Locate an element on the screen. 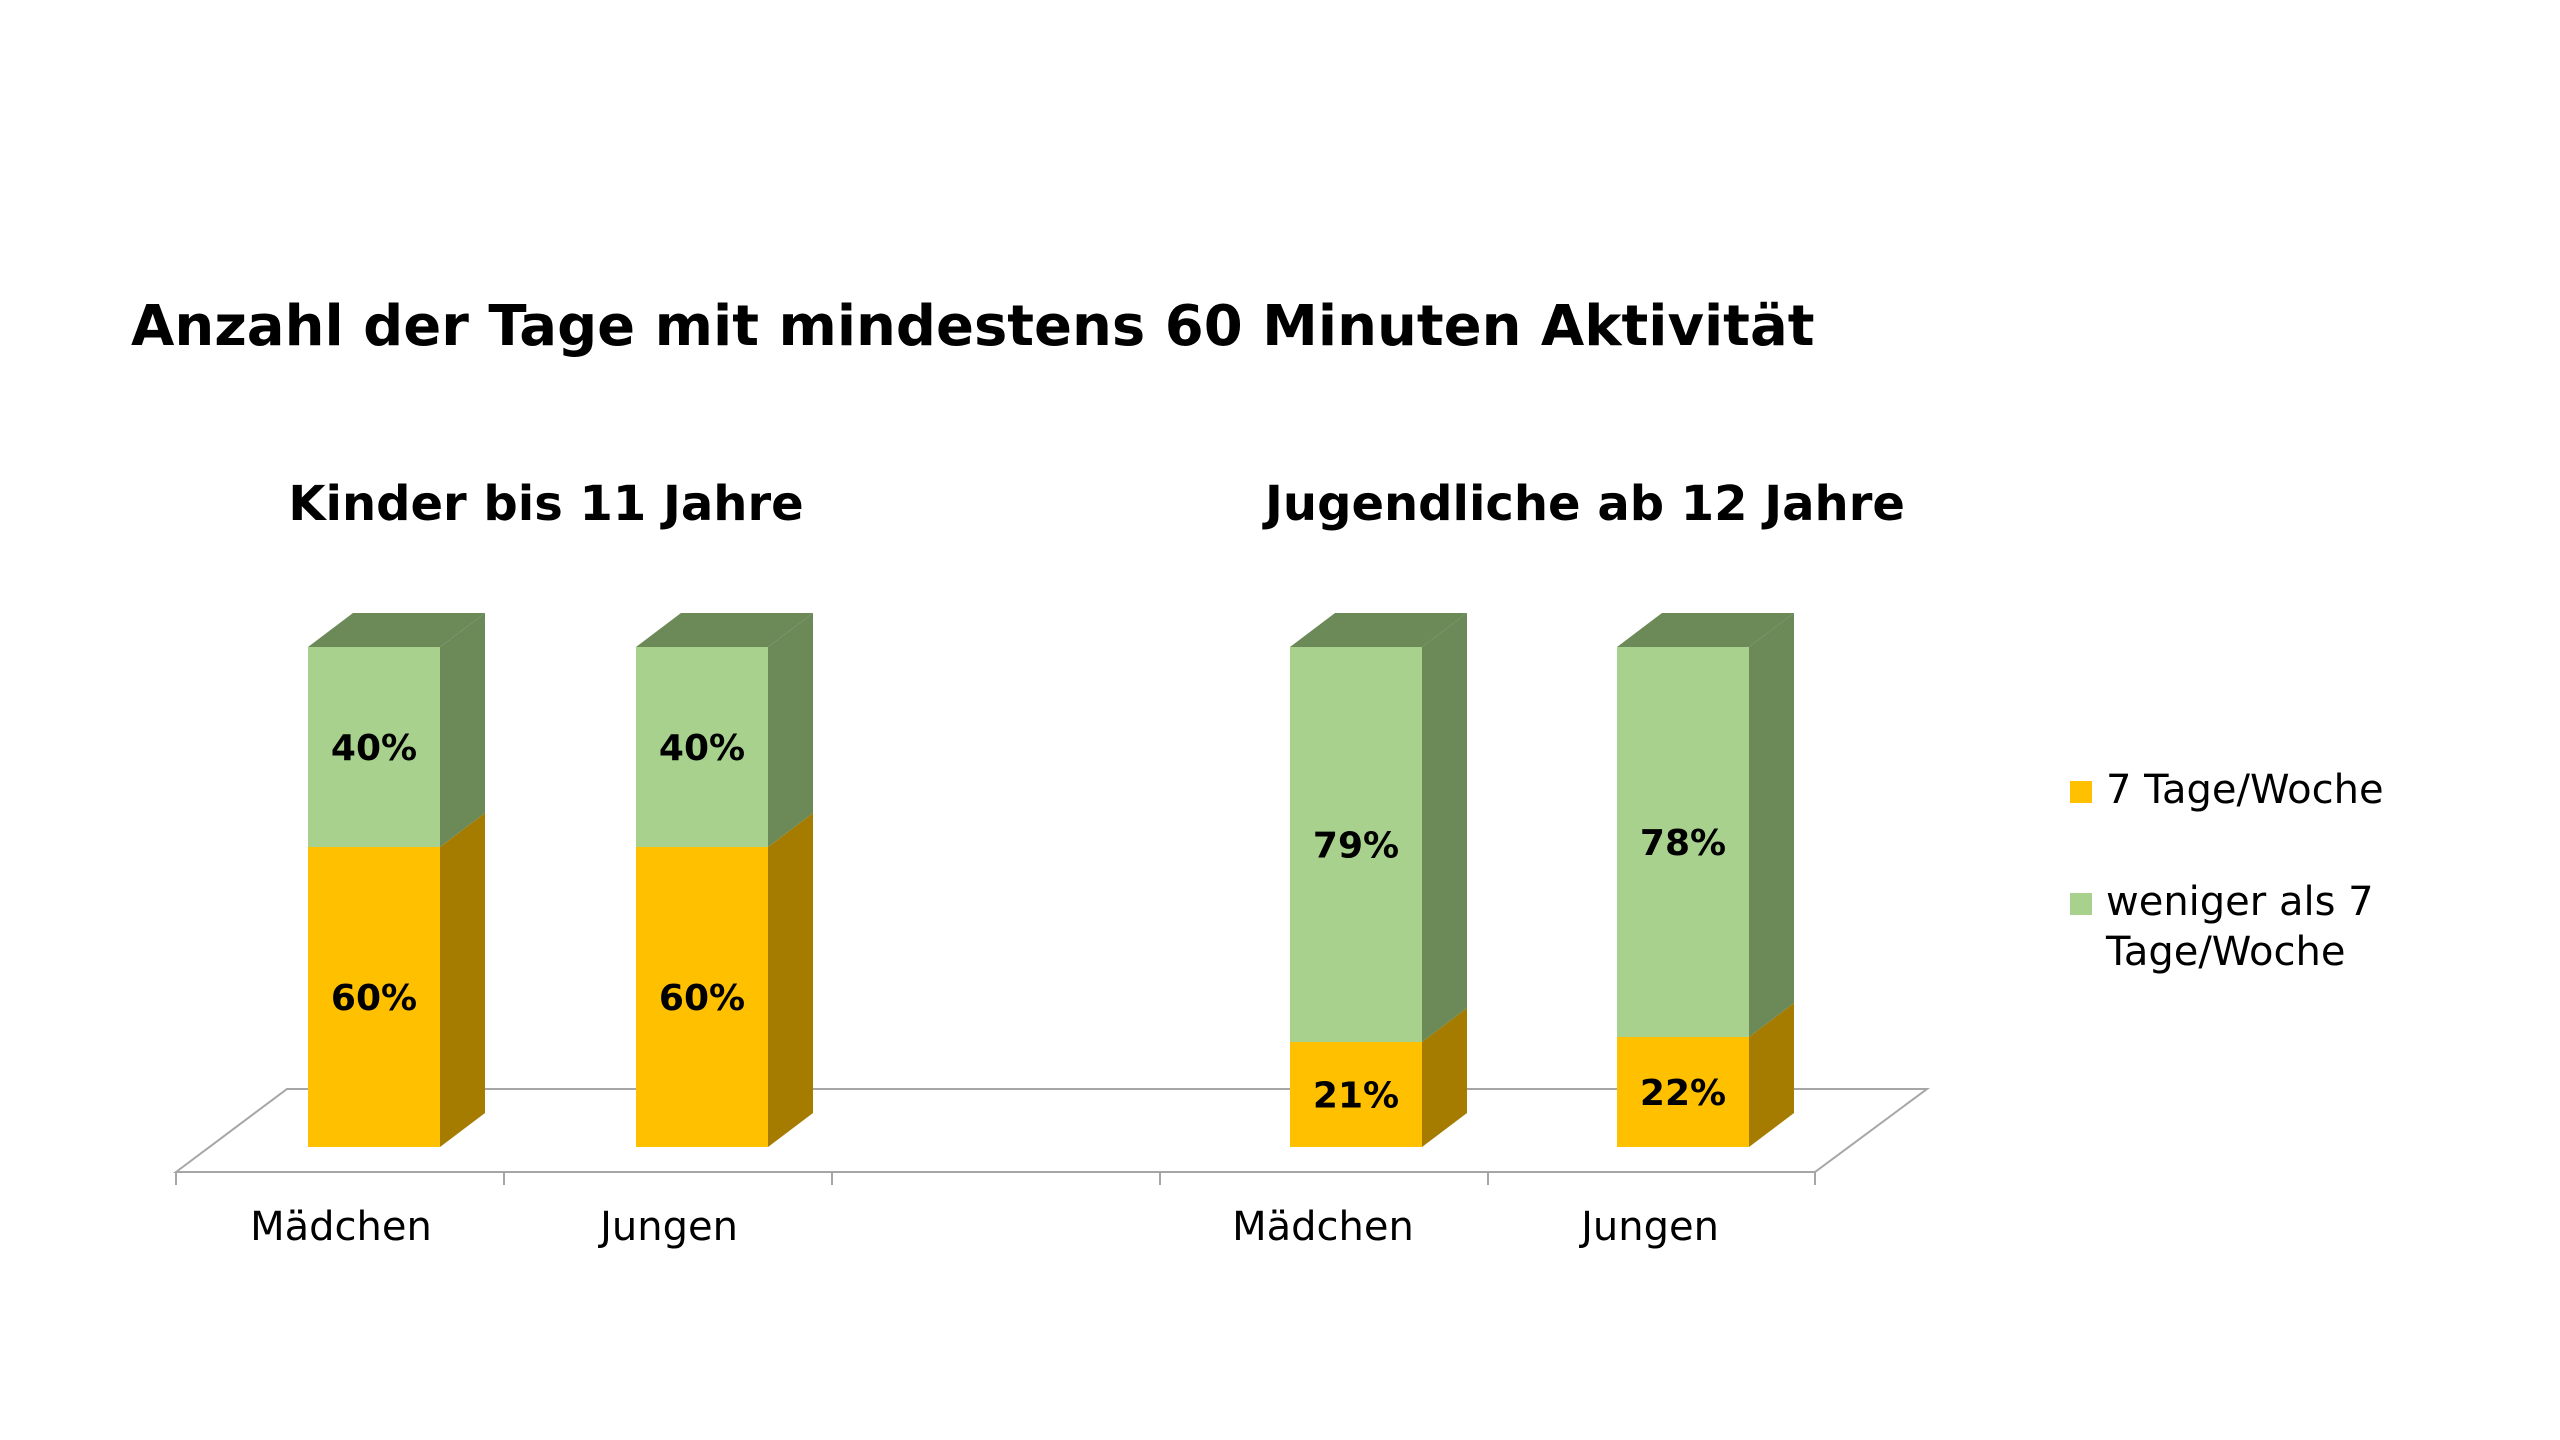 The width and height of the screenshot is (2560, 1440). group-title: Kinder bis 11 Jahre is located at coordinates (545, 504).